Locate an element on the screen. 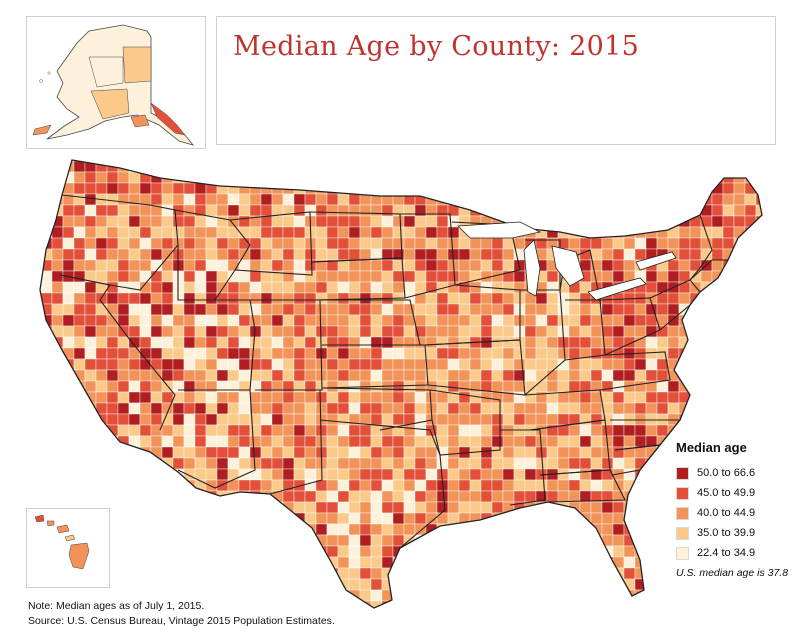 Image resolution: width=800 pixels, height=638 pixels. legend-label: 22.4 to 34.9 is located at coordinates (726, 553).